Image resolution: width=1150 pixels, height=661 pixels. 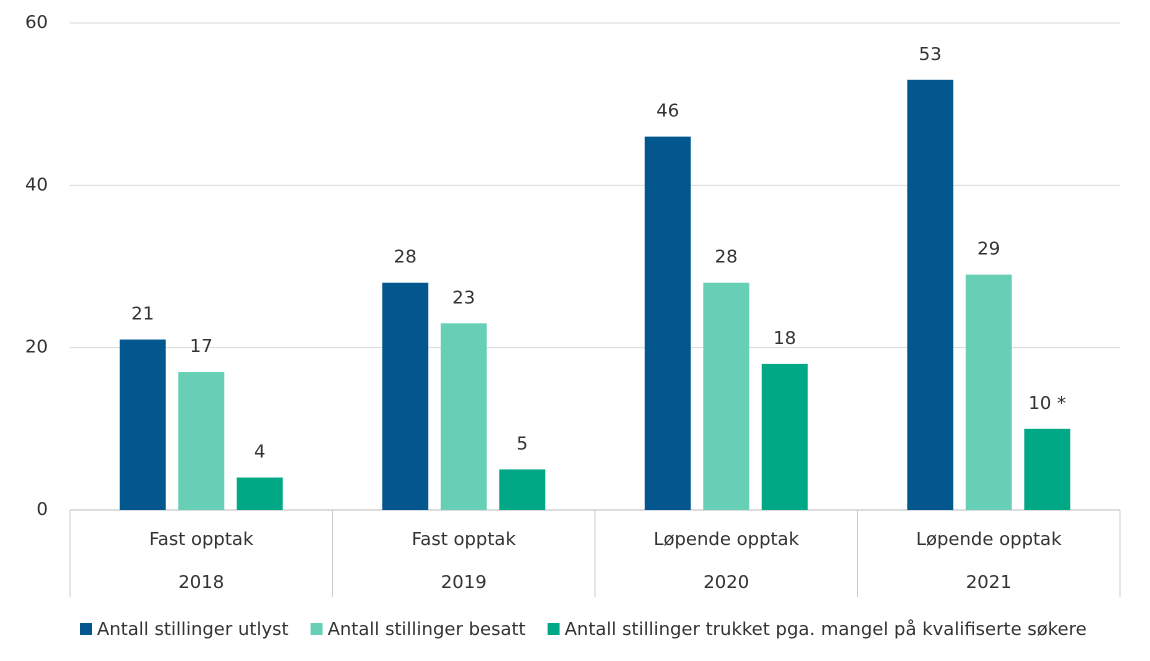 I want to click on value-label: 21, so click(x=142, y=314).